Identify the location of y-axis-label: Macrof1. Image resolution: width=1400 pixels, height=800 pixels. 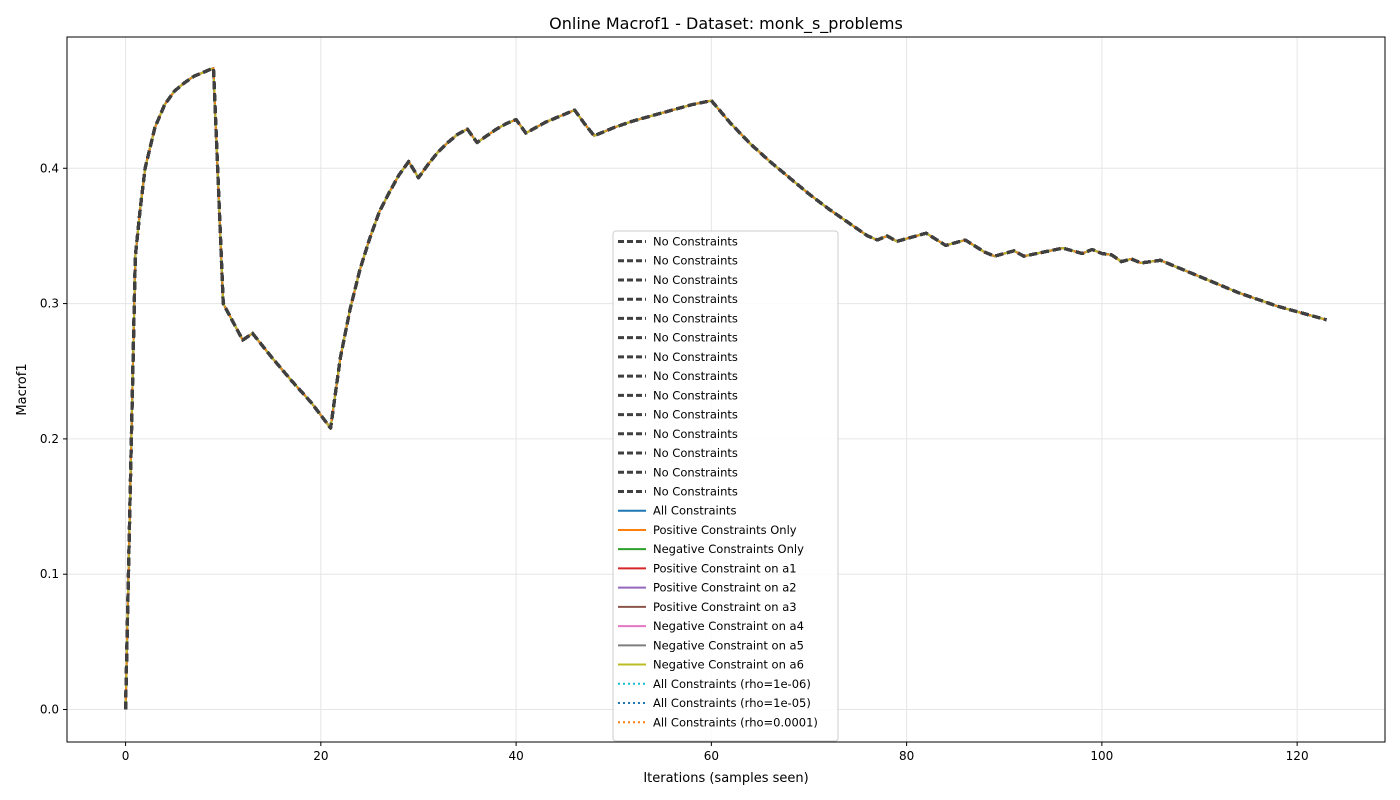
(22, 389).